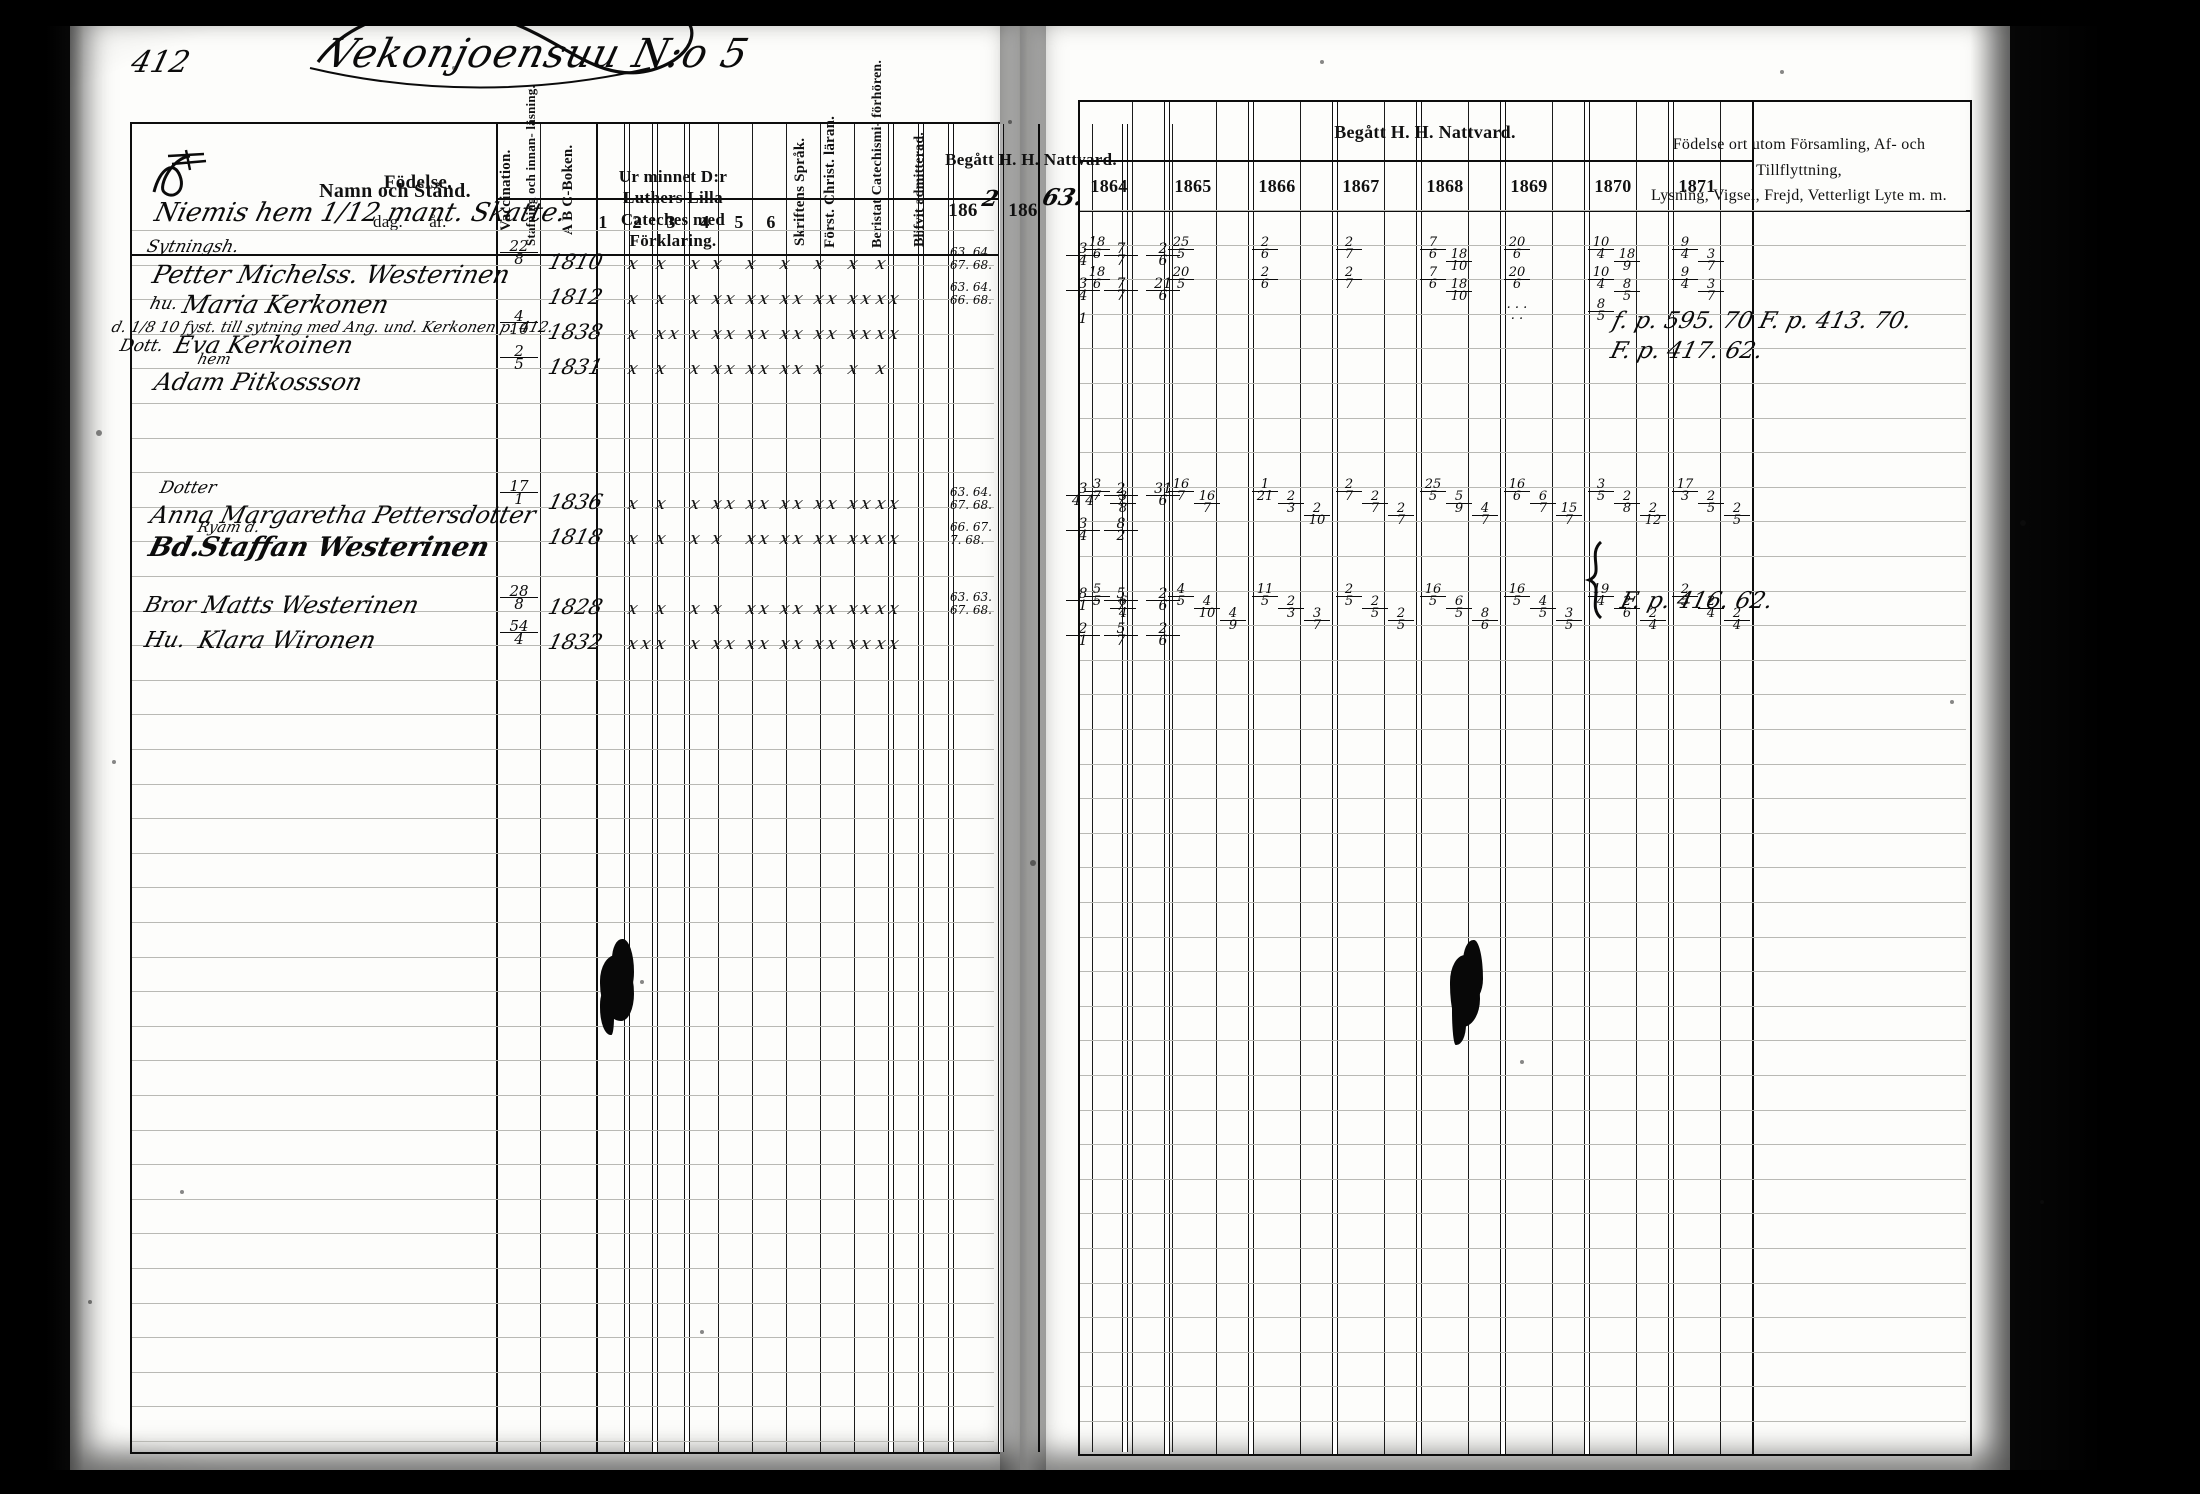 This screenshot has width=2200, height=1494. I want to click on year-col-1870: 1870, so click(1613, 186).